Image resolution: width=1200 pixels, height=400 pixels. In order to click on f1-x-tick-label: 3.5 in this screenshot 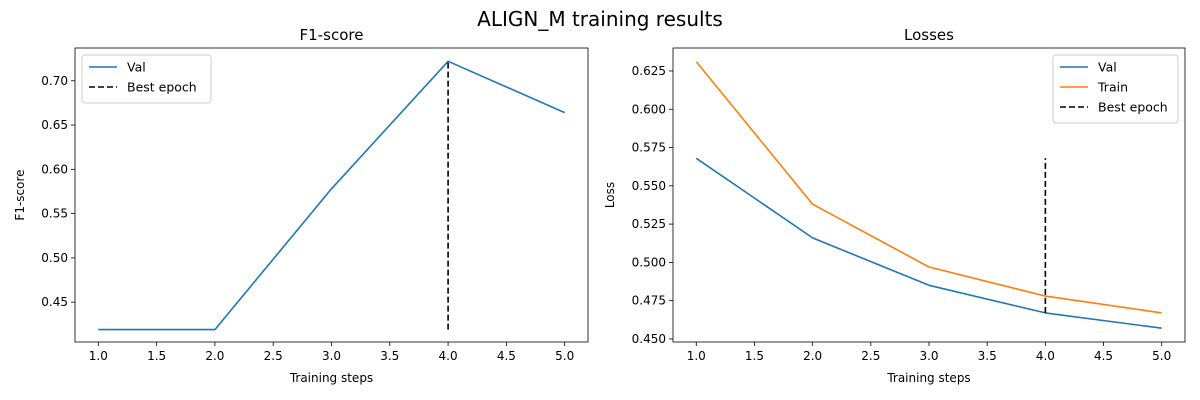, I will do `click(389, 356)`.